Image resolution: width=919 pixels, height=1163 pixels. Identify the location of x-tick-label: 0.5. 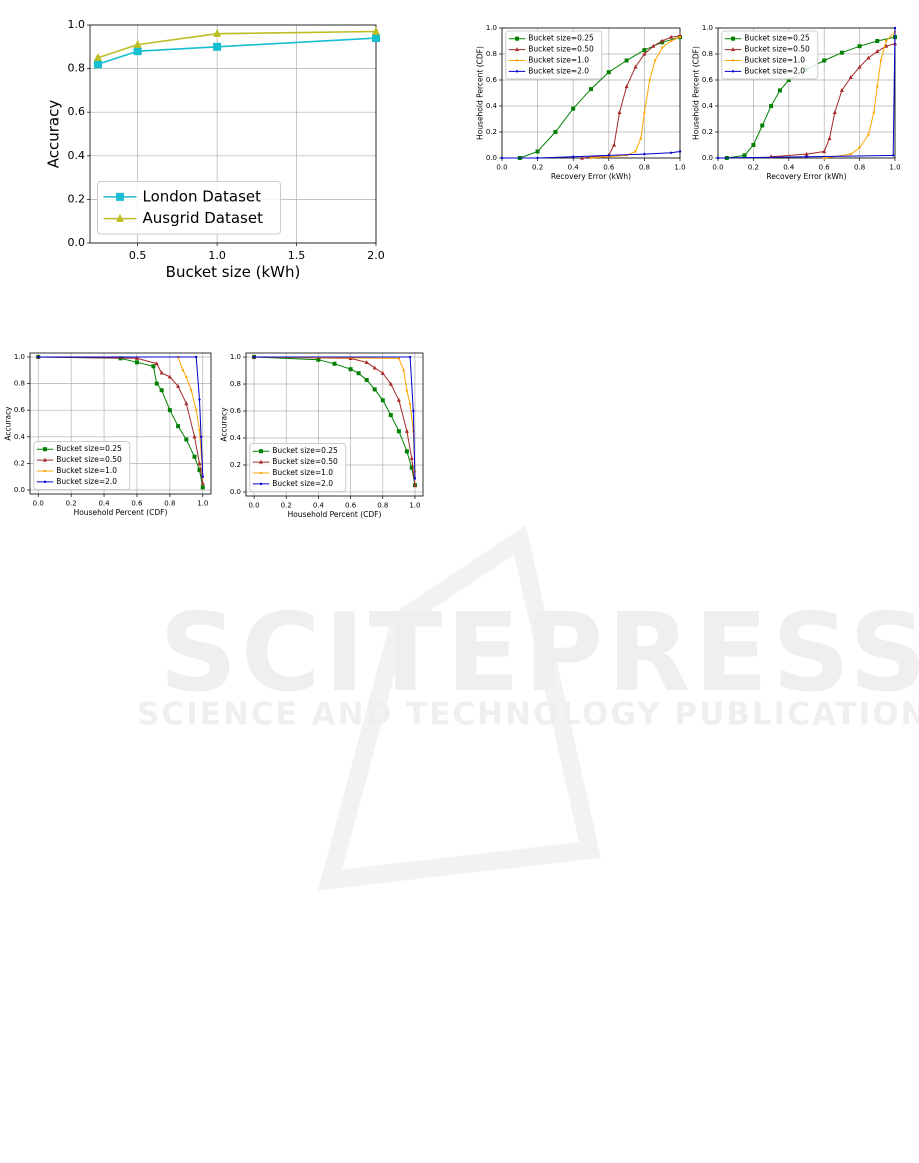
(138, 255).